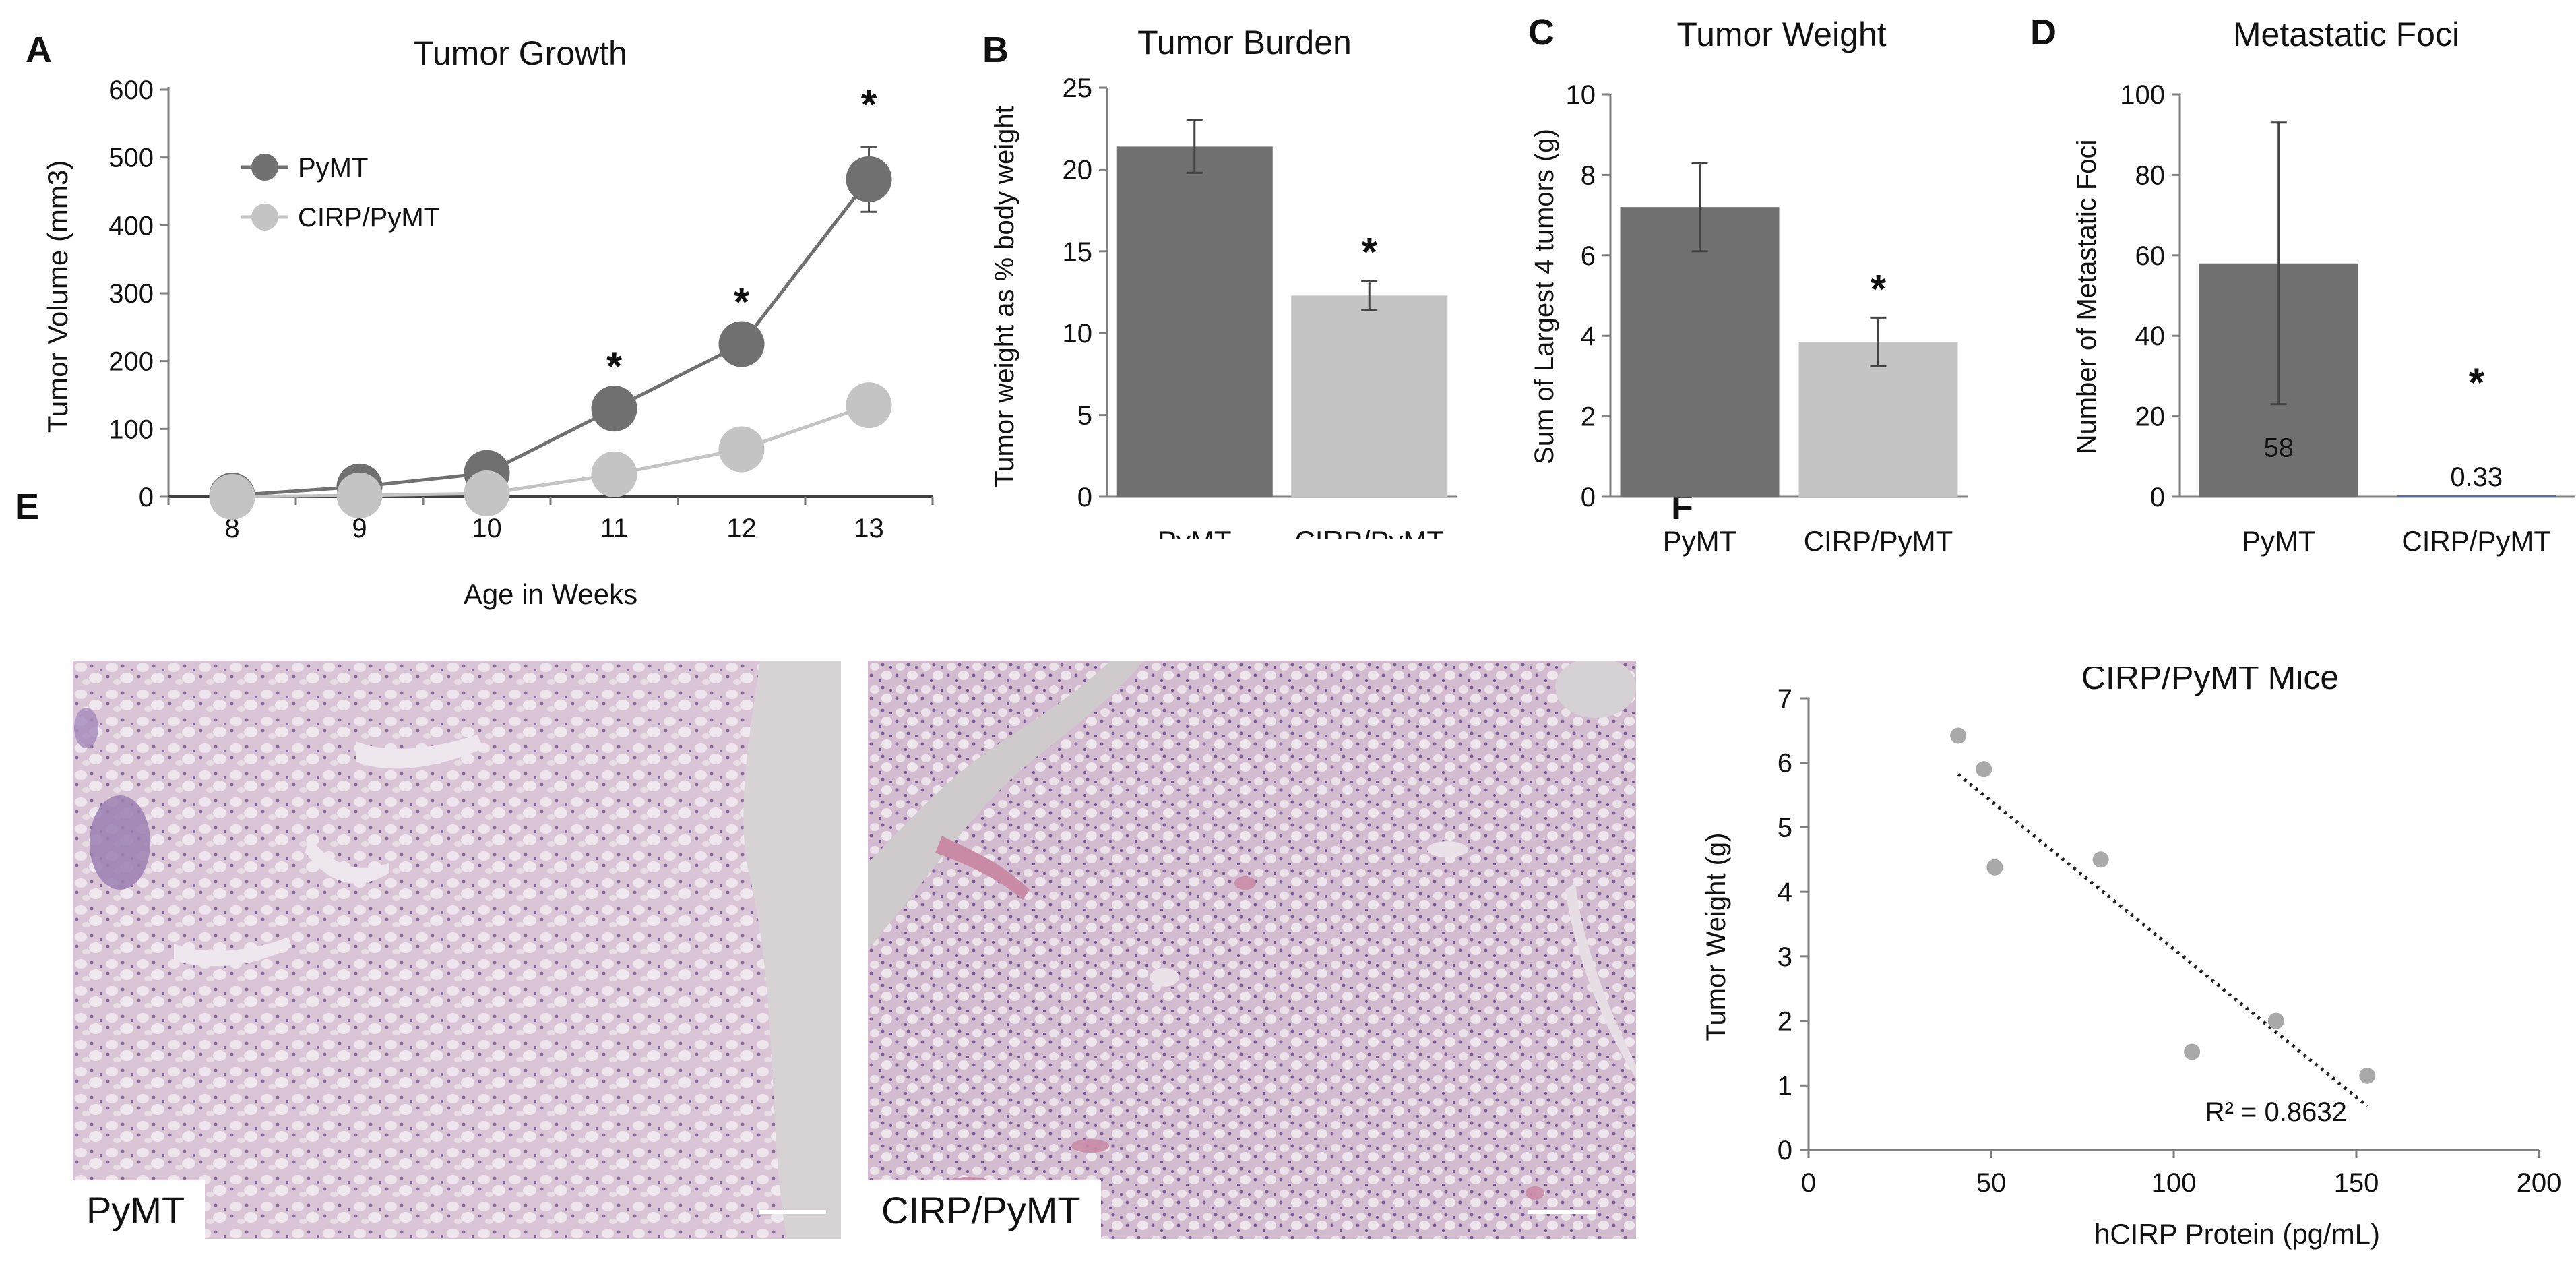 This screenshot has width=2576, height=1280. I want to click on x-tick-label: 12, so click(741, 529).